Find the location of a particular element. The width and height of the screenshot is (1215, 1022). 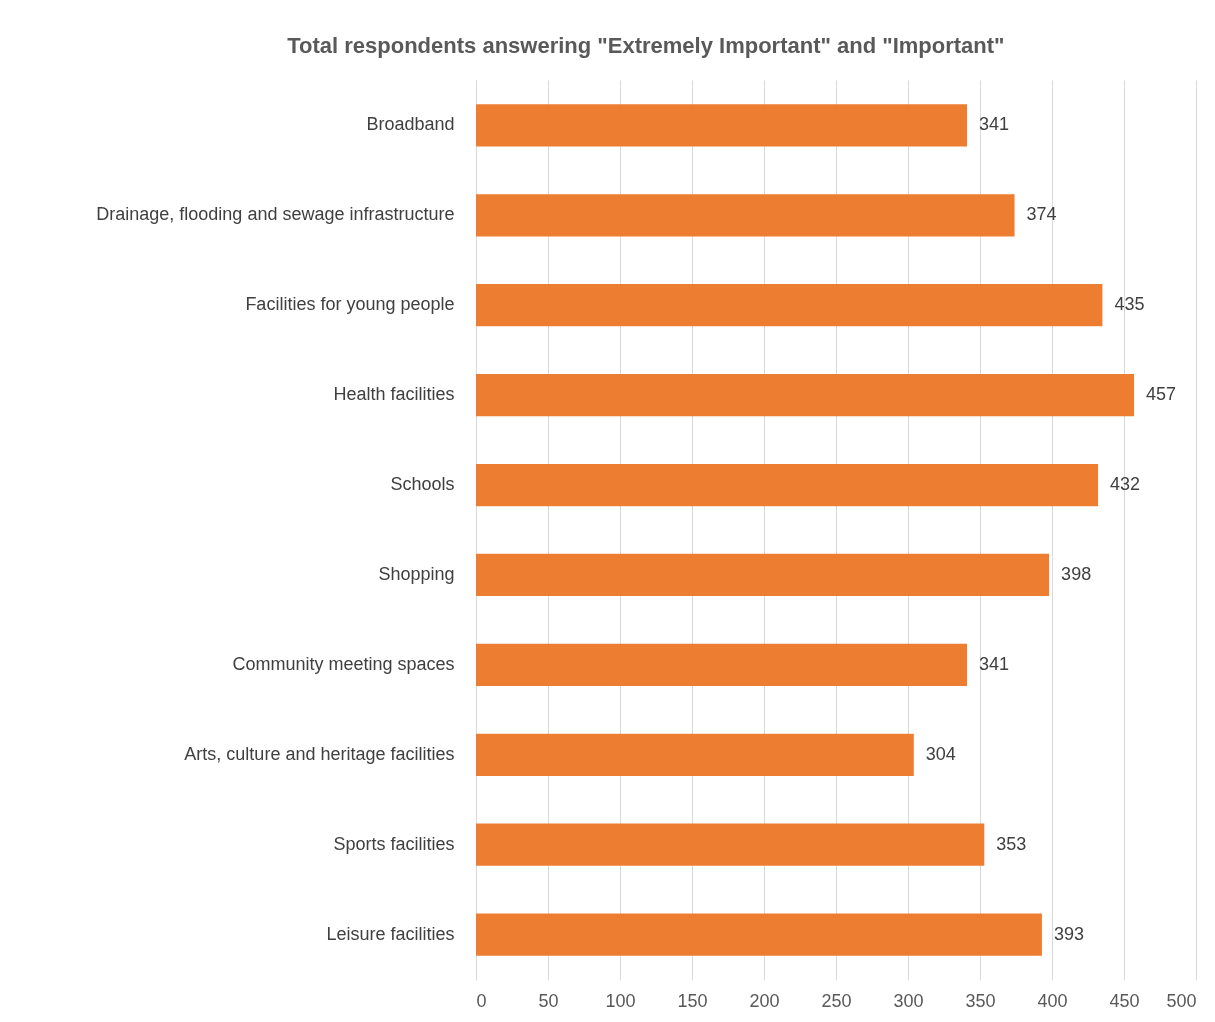

y-tick-label: Facilities for young people is located at coordinates (350, 304).